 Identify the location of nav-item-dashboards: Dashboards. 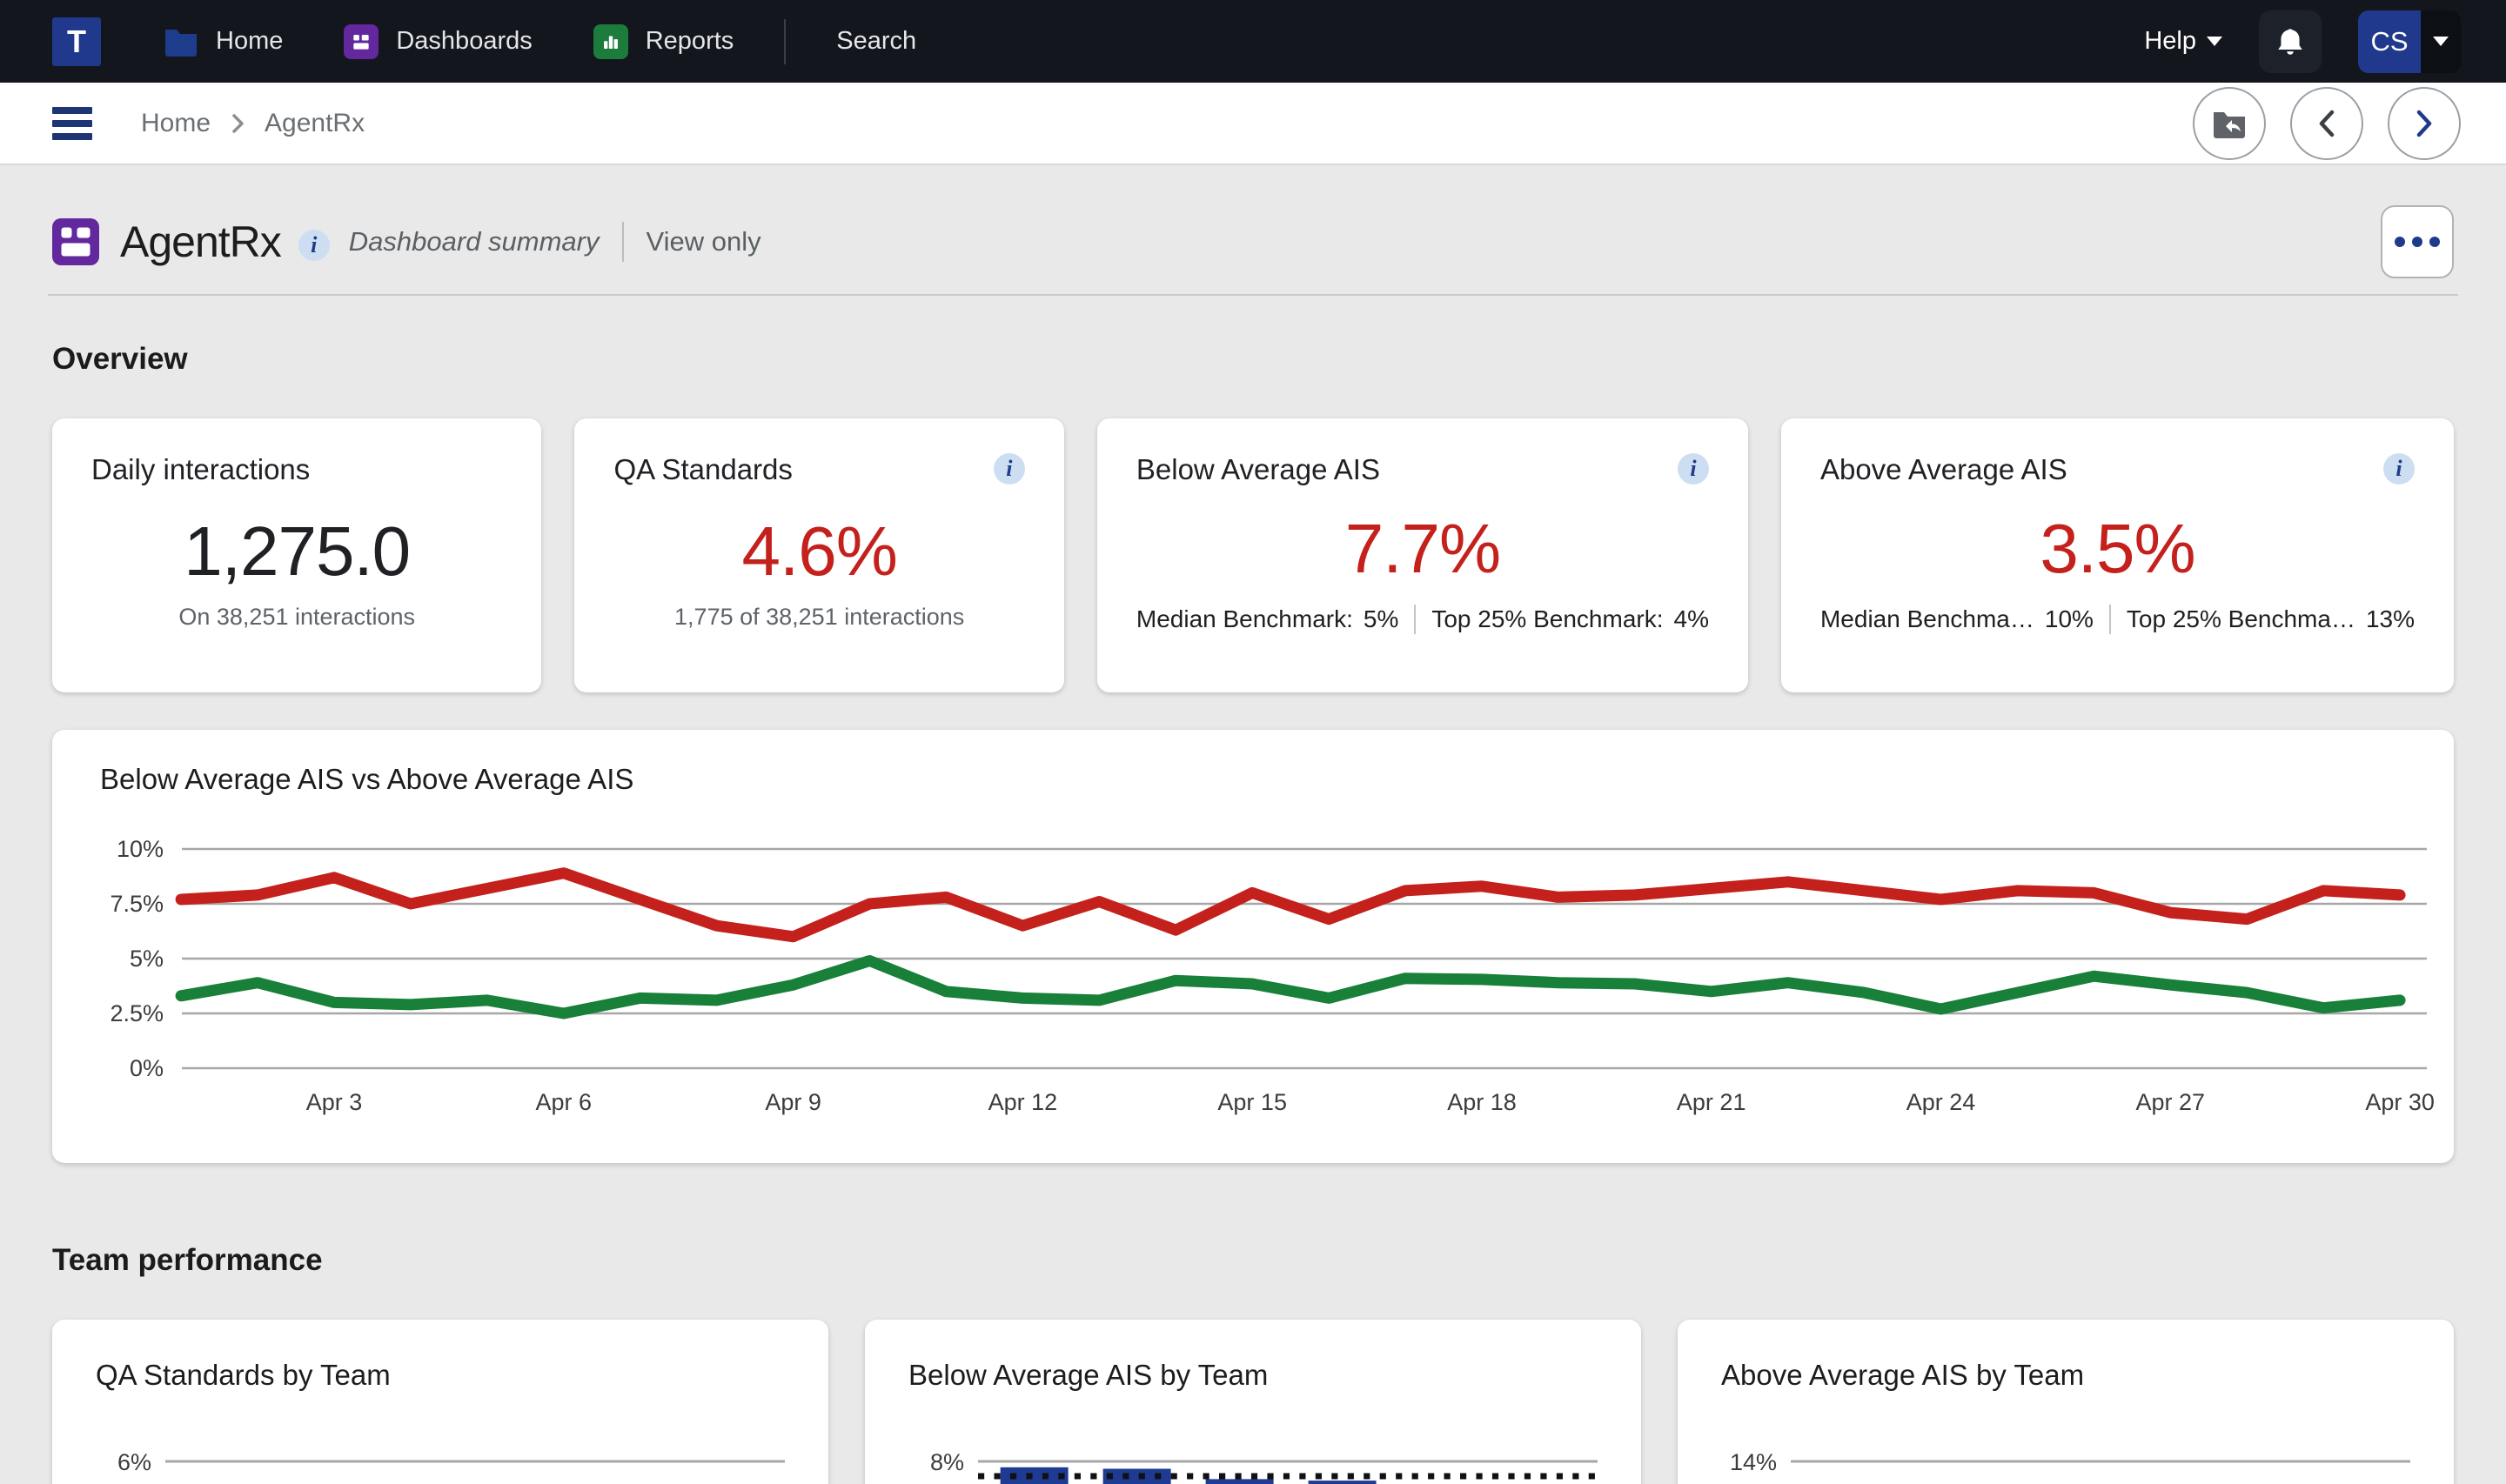
(438, 41).